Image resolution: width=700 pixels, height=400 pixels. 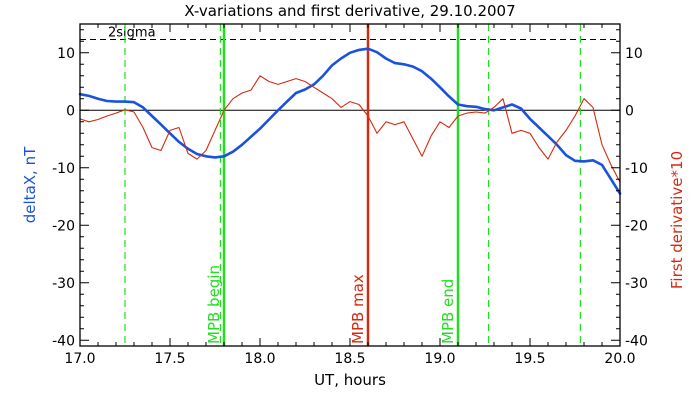 I want to click on y-axis-label-left: deltaX, nT, so click(x=30, y=184).